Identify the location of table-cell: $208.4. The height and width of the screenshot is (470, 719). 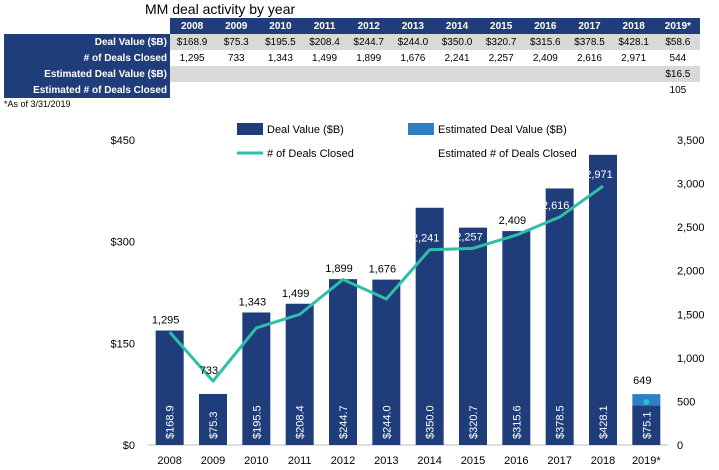
(324, 42).